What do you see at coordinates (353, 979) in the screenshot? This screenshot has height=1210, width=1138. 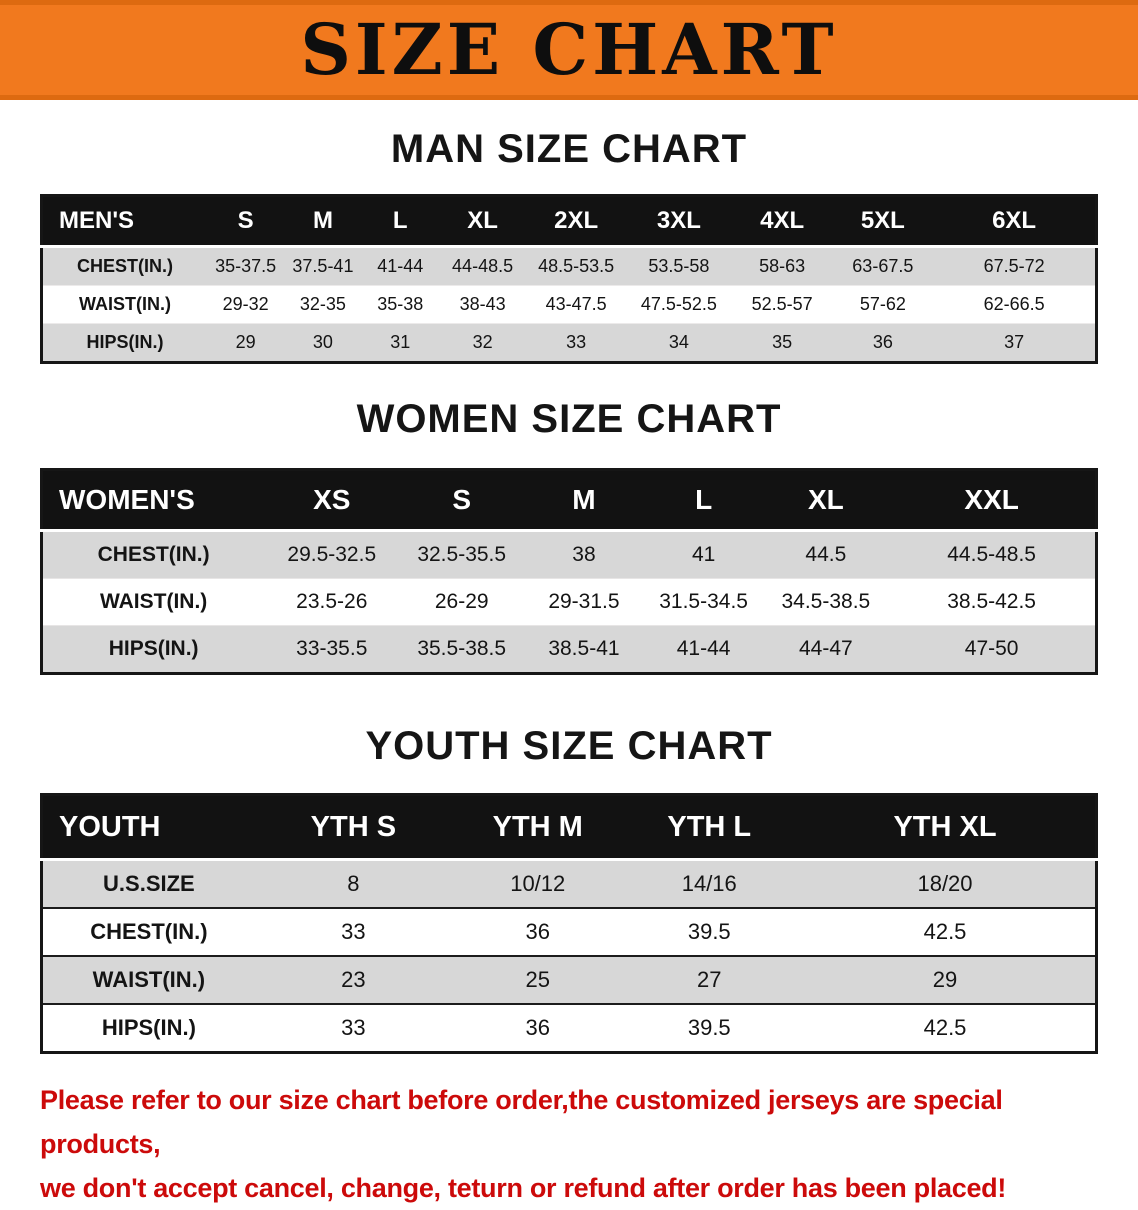 I see `size-value-cell: 23` at bounding box center [353, 979].